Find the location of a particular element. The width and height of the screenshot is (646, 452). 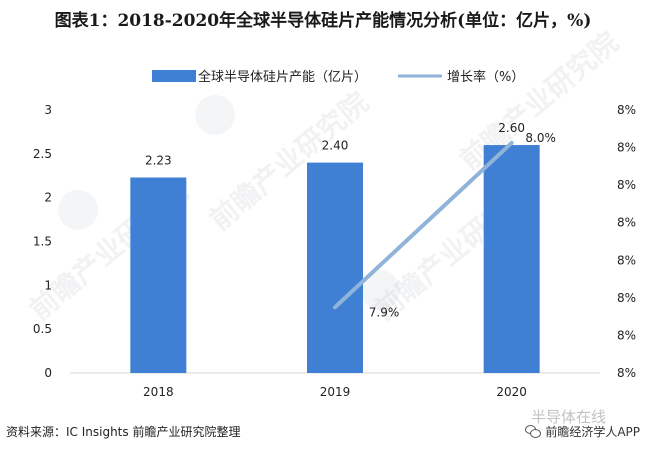

left-tick-label: 1.5 is located at coordinates (42, 242).